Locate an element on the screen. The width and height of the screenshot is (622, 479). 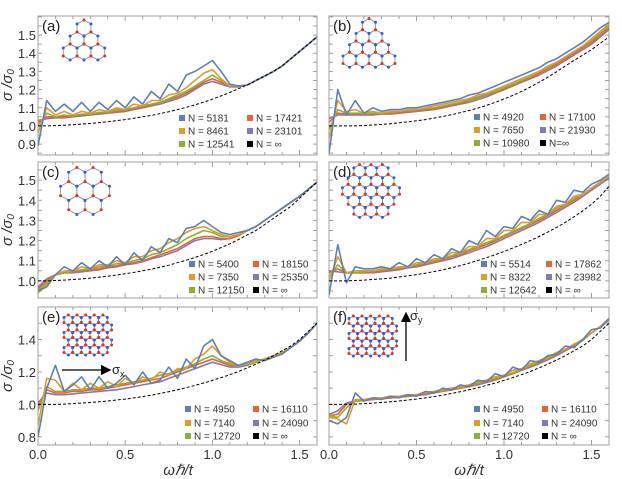
lattice-inset is located at coordinates (369, 43).